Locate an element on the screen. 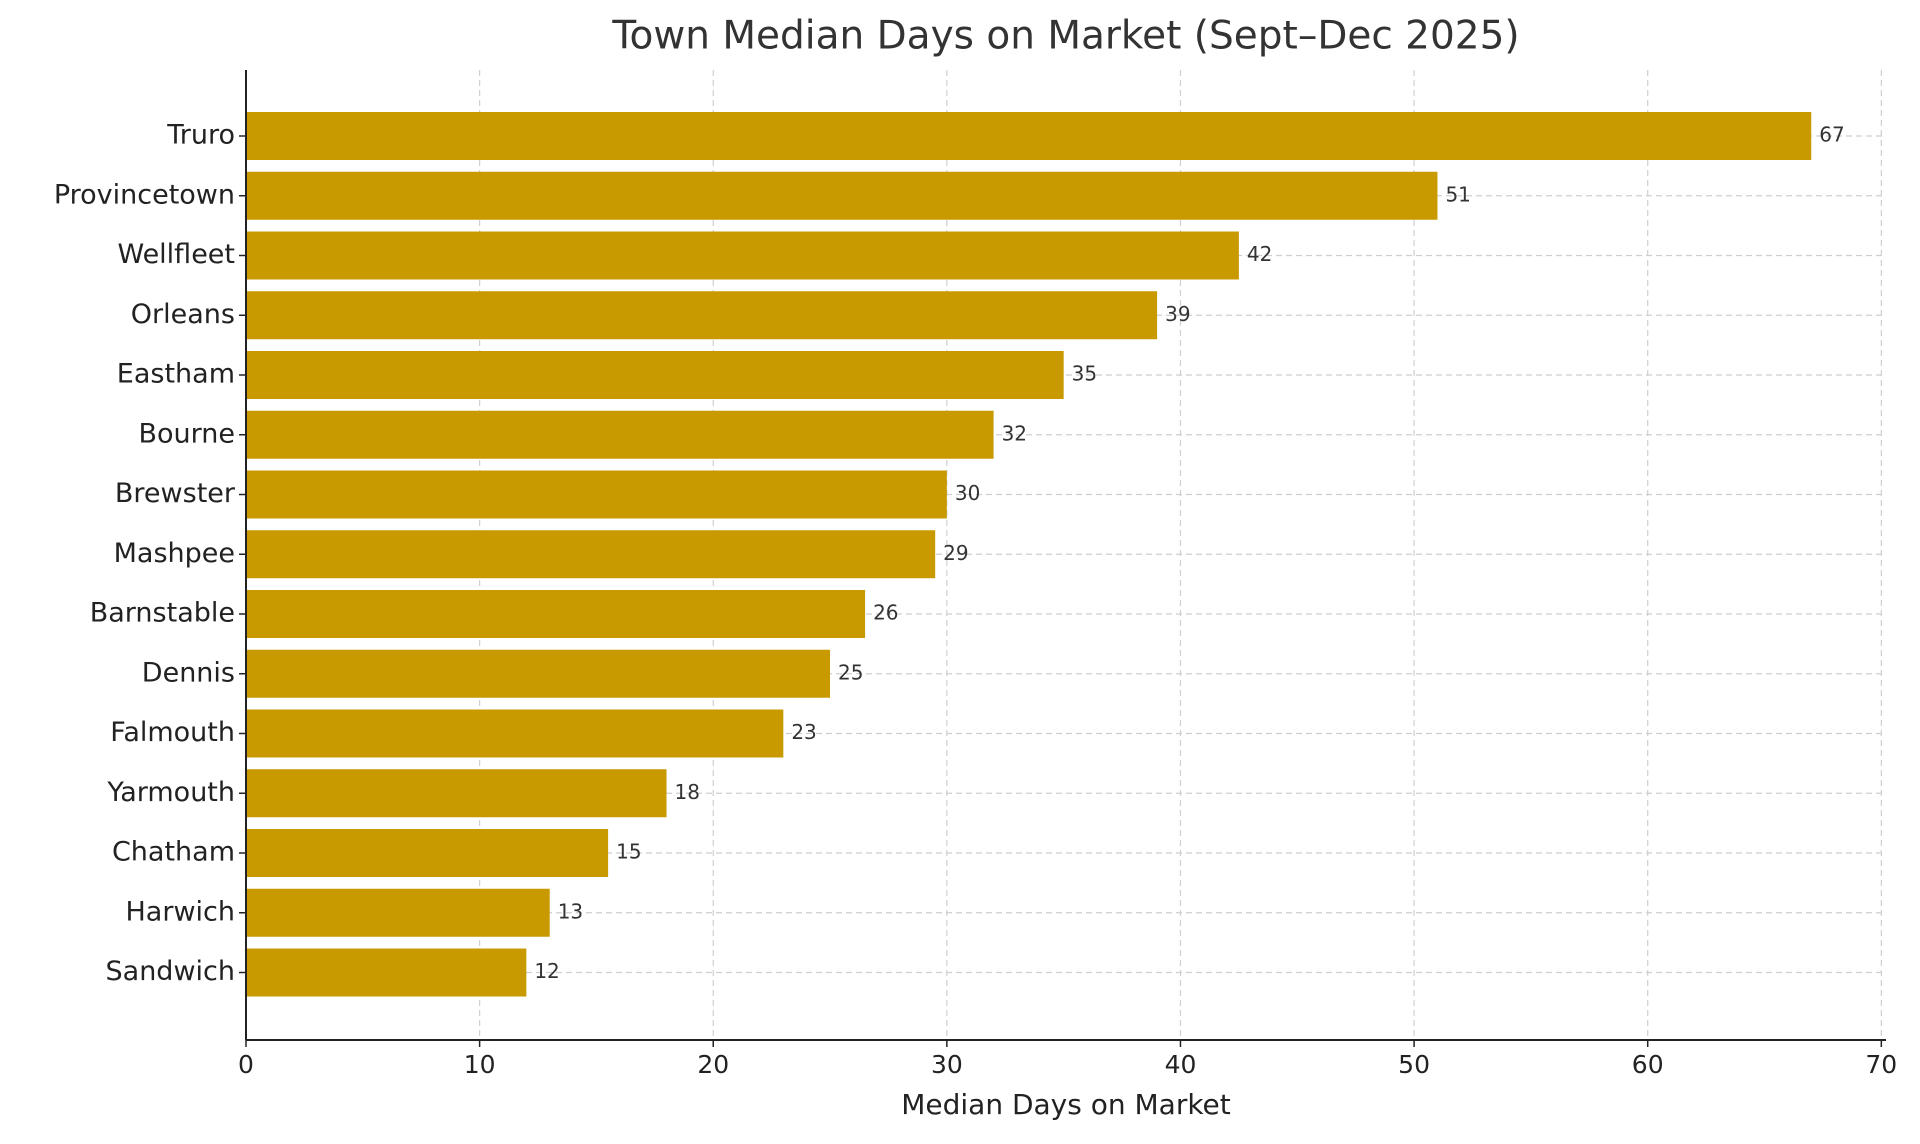 This screenshot has height=1144, width=1920. value-label: 30 is located at coordinates (967, 493).